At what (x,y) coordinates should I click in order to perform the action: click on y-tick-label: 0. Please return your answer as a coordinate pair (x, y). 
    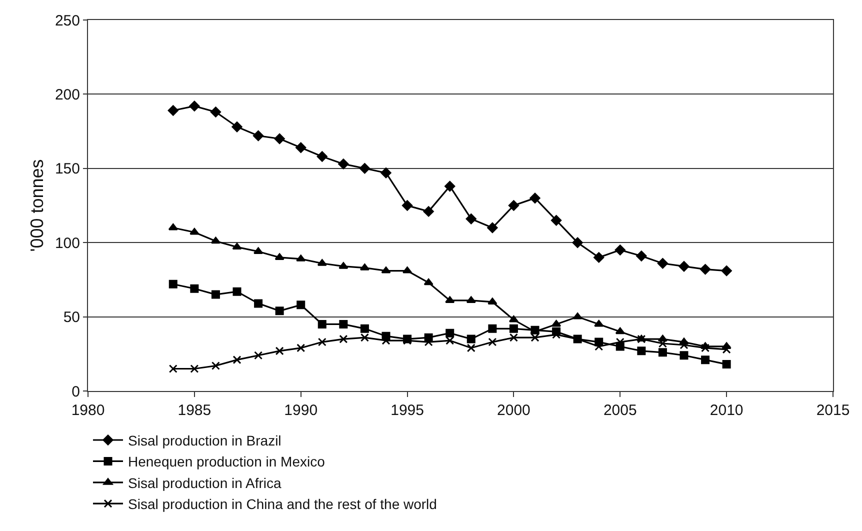
    Looking at the image, I should click on (76, 391).